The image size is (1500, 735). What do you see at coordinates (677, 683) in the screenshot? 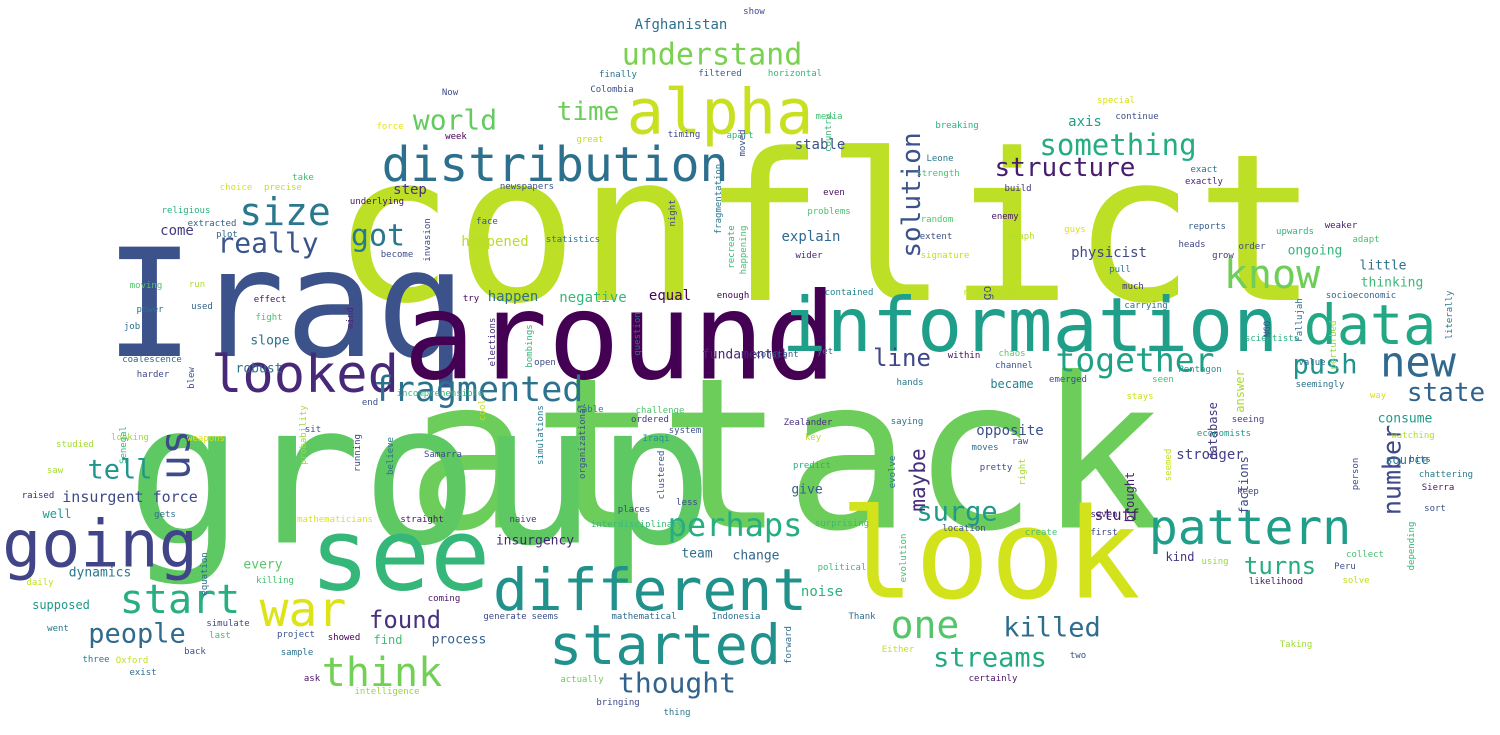
I see `word: thought` at bounding box center [677, 683].